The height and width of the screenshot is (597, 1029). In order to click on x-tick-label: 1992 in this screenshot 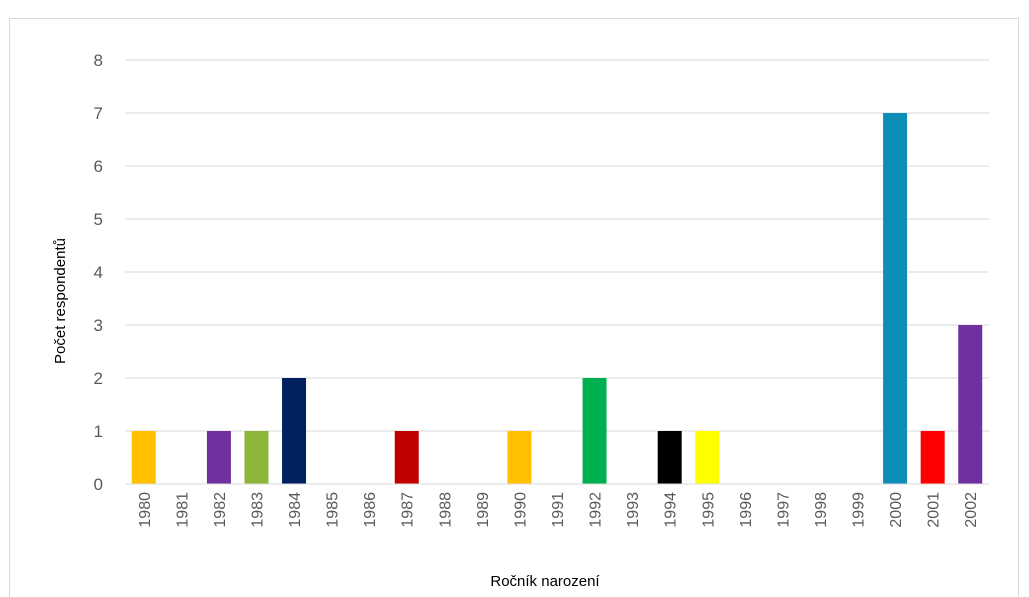, I will do `click(596, 510)`.